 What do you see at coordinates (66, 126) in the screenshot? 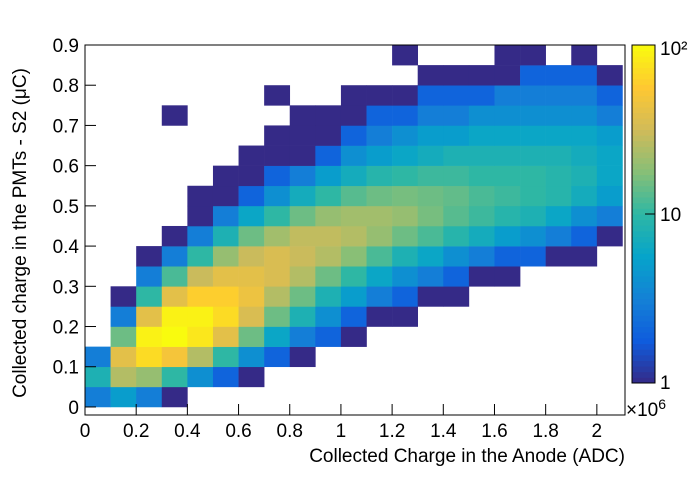
I see `y-tick-label: 0.7` at bounding box center [66, 126].